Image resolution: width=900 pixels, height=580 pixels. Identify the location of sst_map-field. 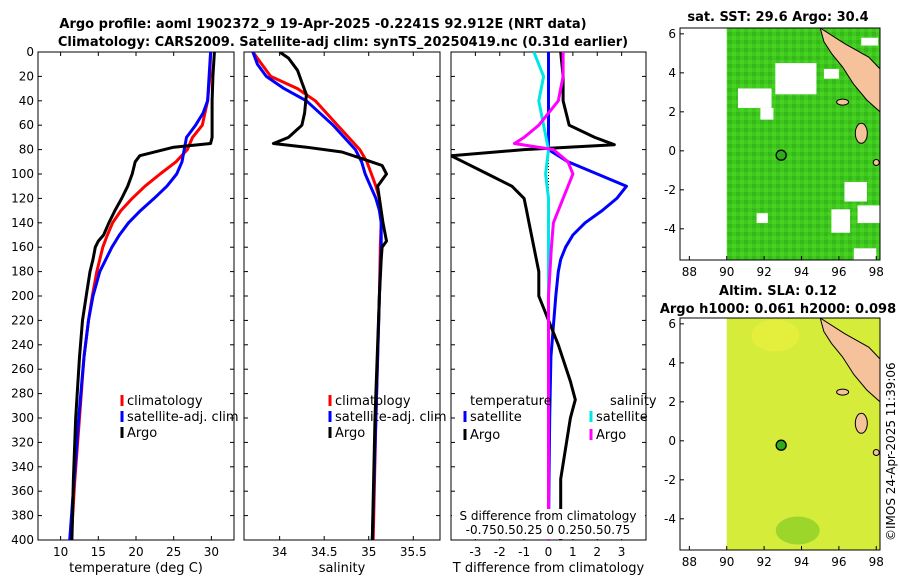
(803, 144).